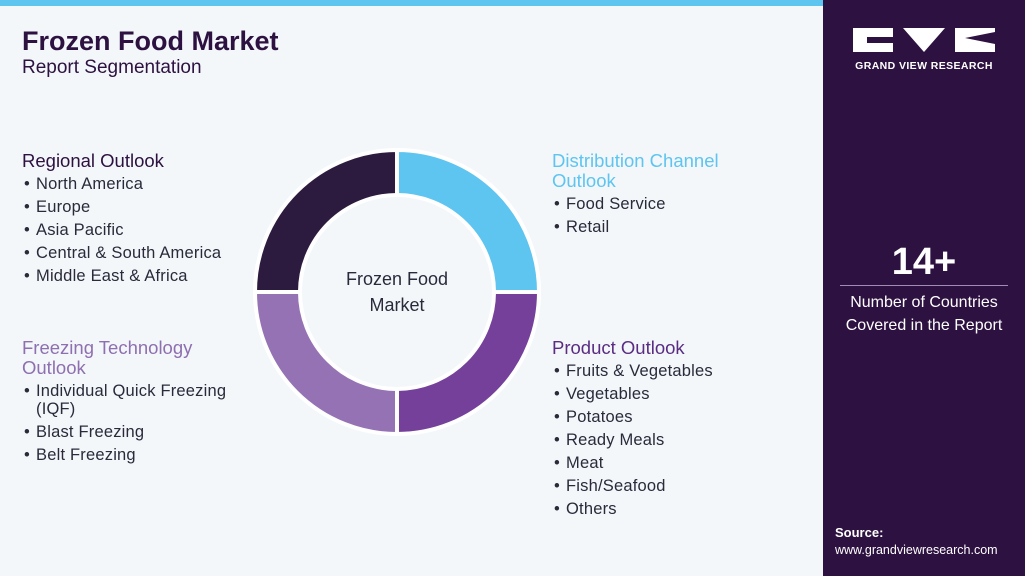 Image resolution: width=1025 pixels, height=576 pixels. I want to click on donut-label: Frozen Food Market, so click(397, 292).